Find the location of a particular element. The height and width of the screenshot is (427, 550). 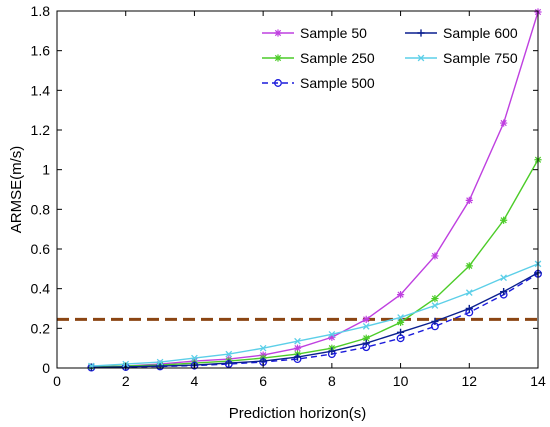

x-tick-label-2: 4 is located at coordinates (195, 381).